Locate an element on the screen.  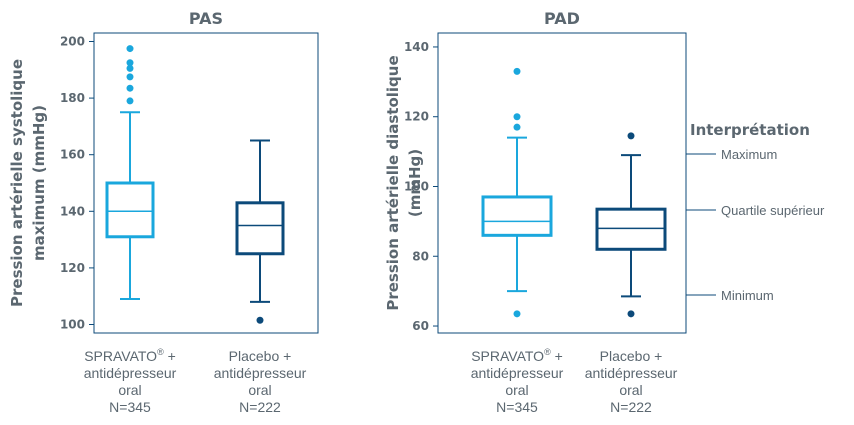
y-axis-label: Pression artérielle systolique is located at coordinates (17, 183).